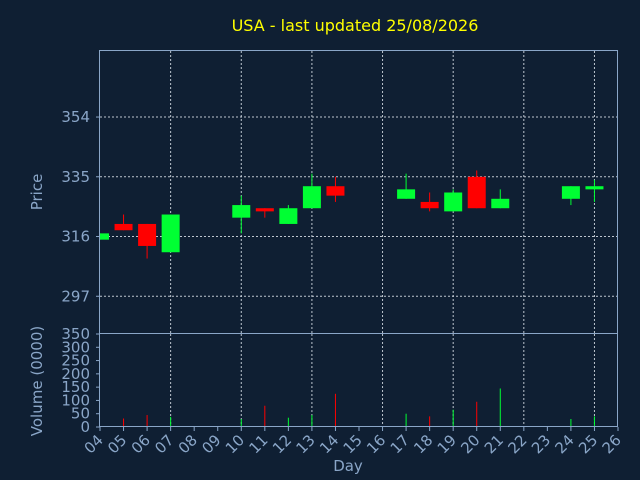  Describe the element at coordinates (37, 192) in the screenshot. I see `price-axis-label: Price` at that location.